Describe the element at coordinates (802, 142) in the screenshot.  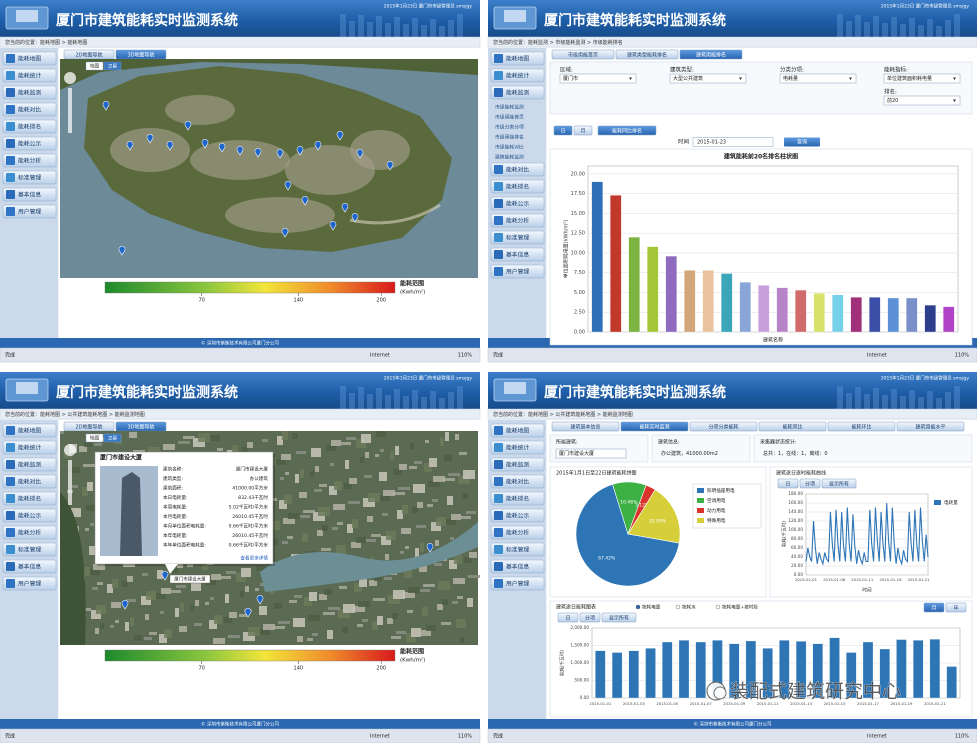
I see `query-button` at that location.